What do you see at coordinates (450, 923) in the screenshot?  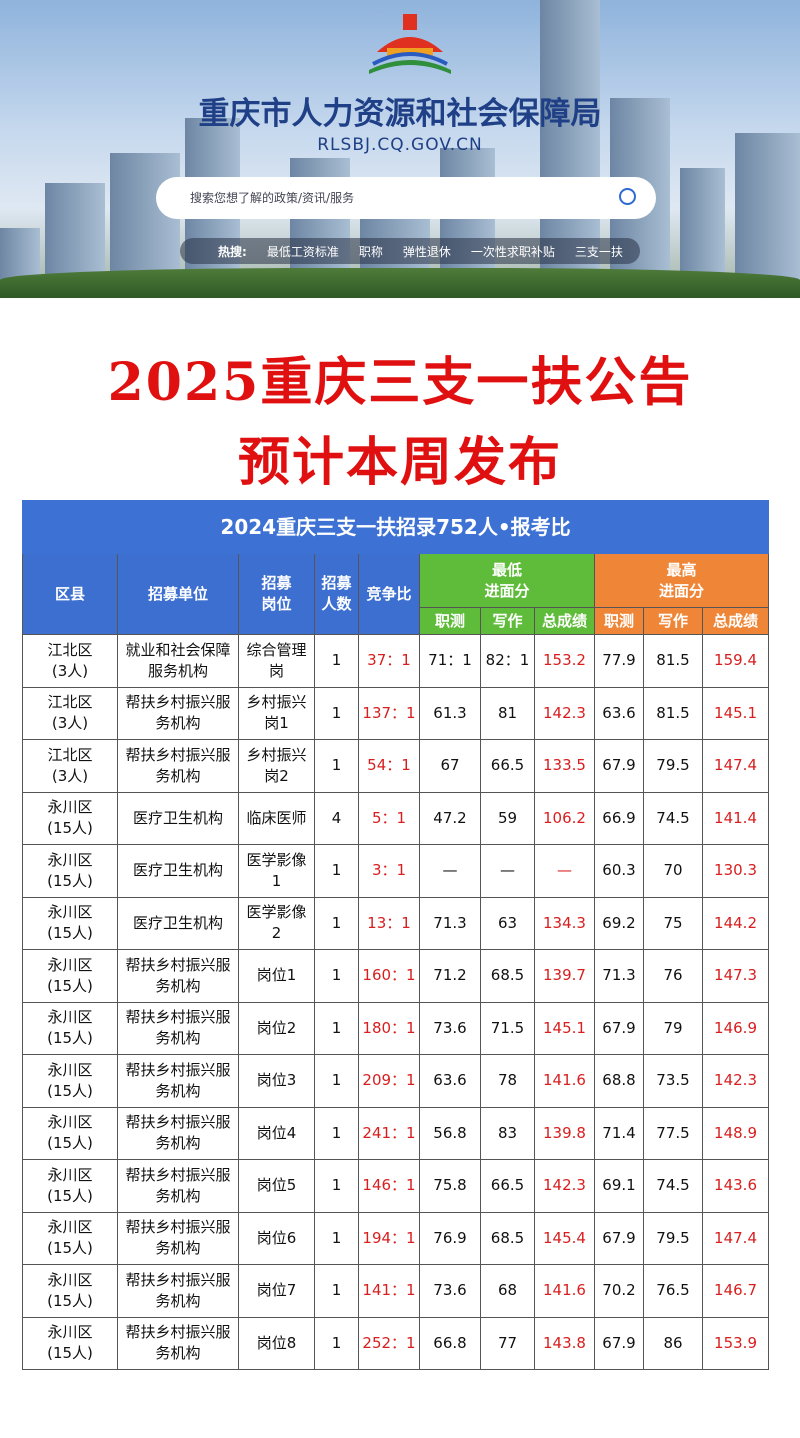 I see `table-cell: 71.3` at bounding box center [450, 923].